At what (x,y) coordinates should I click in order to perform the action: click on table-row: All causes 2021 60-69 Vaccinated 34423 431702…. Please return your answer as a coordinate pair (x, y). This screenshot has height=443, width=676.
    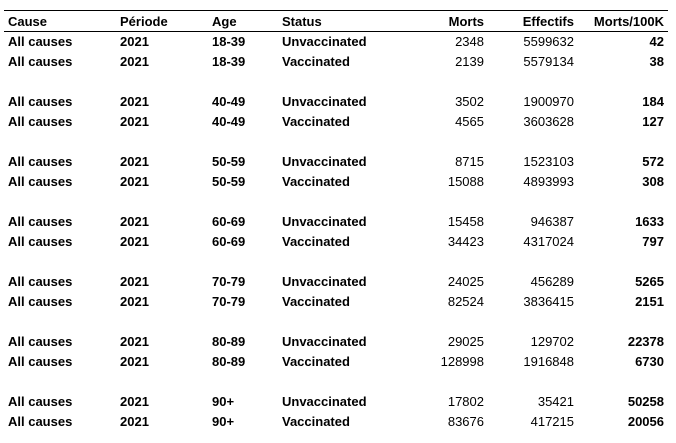
    Looking at the image, I should click on (336, 242).